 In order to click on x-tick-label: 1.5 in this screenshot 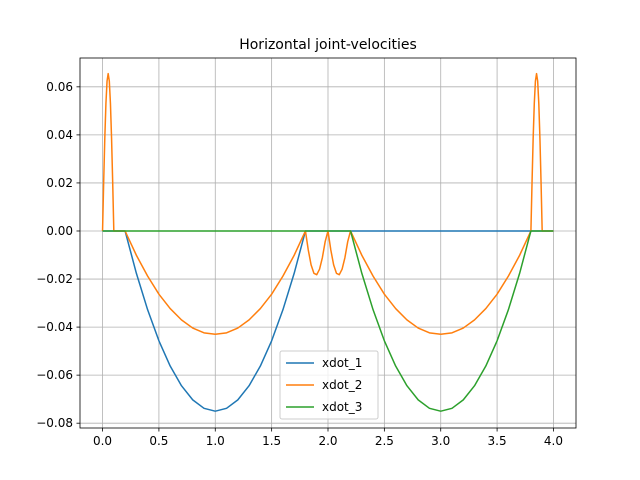, I will do `click(271, 441)`.